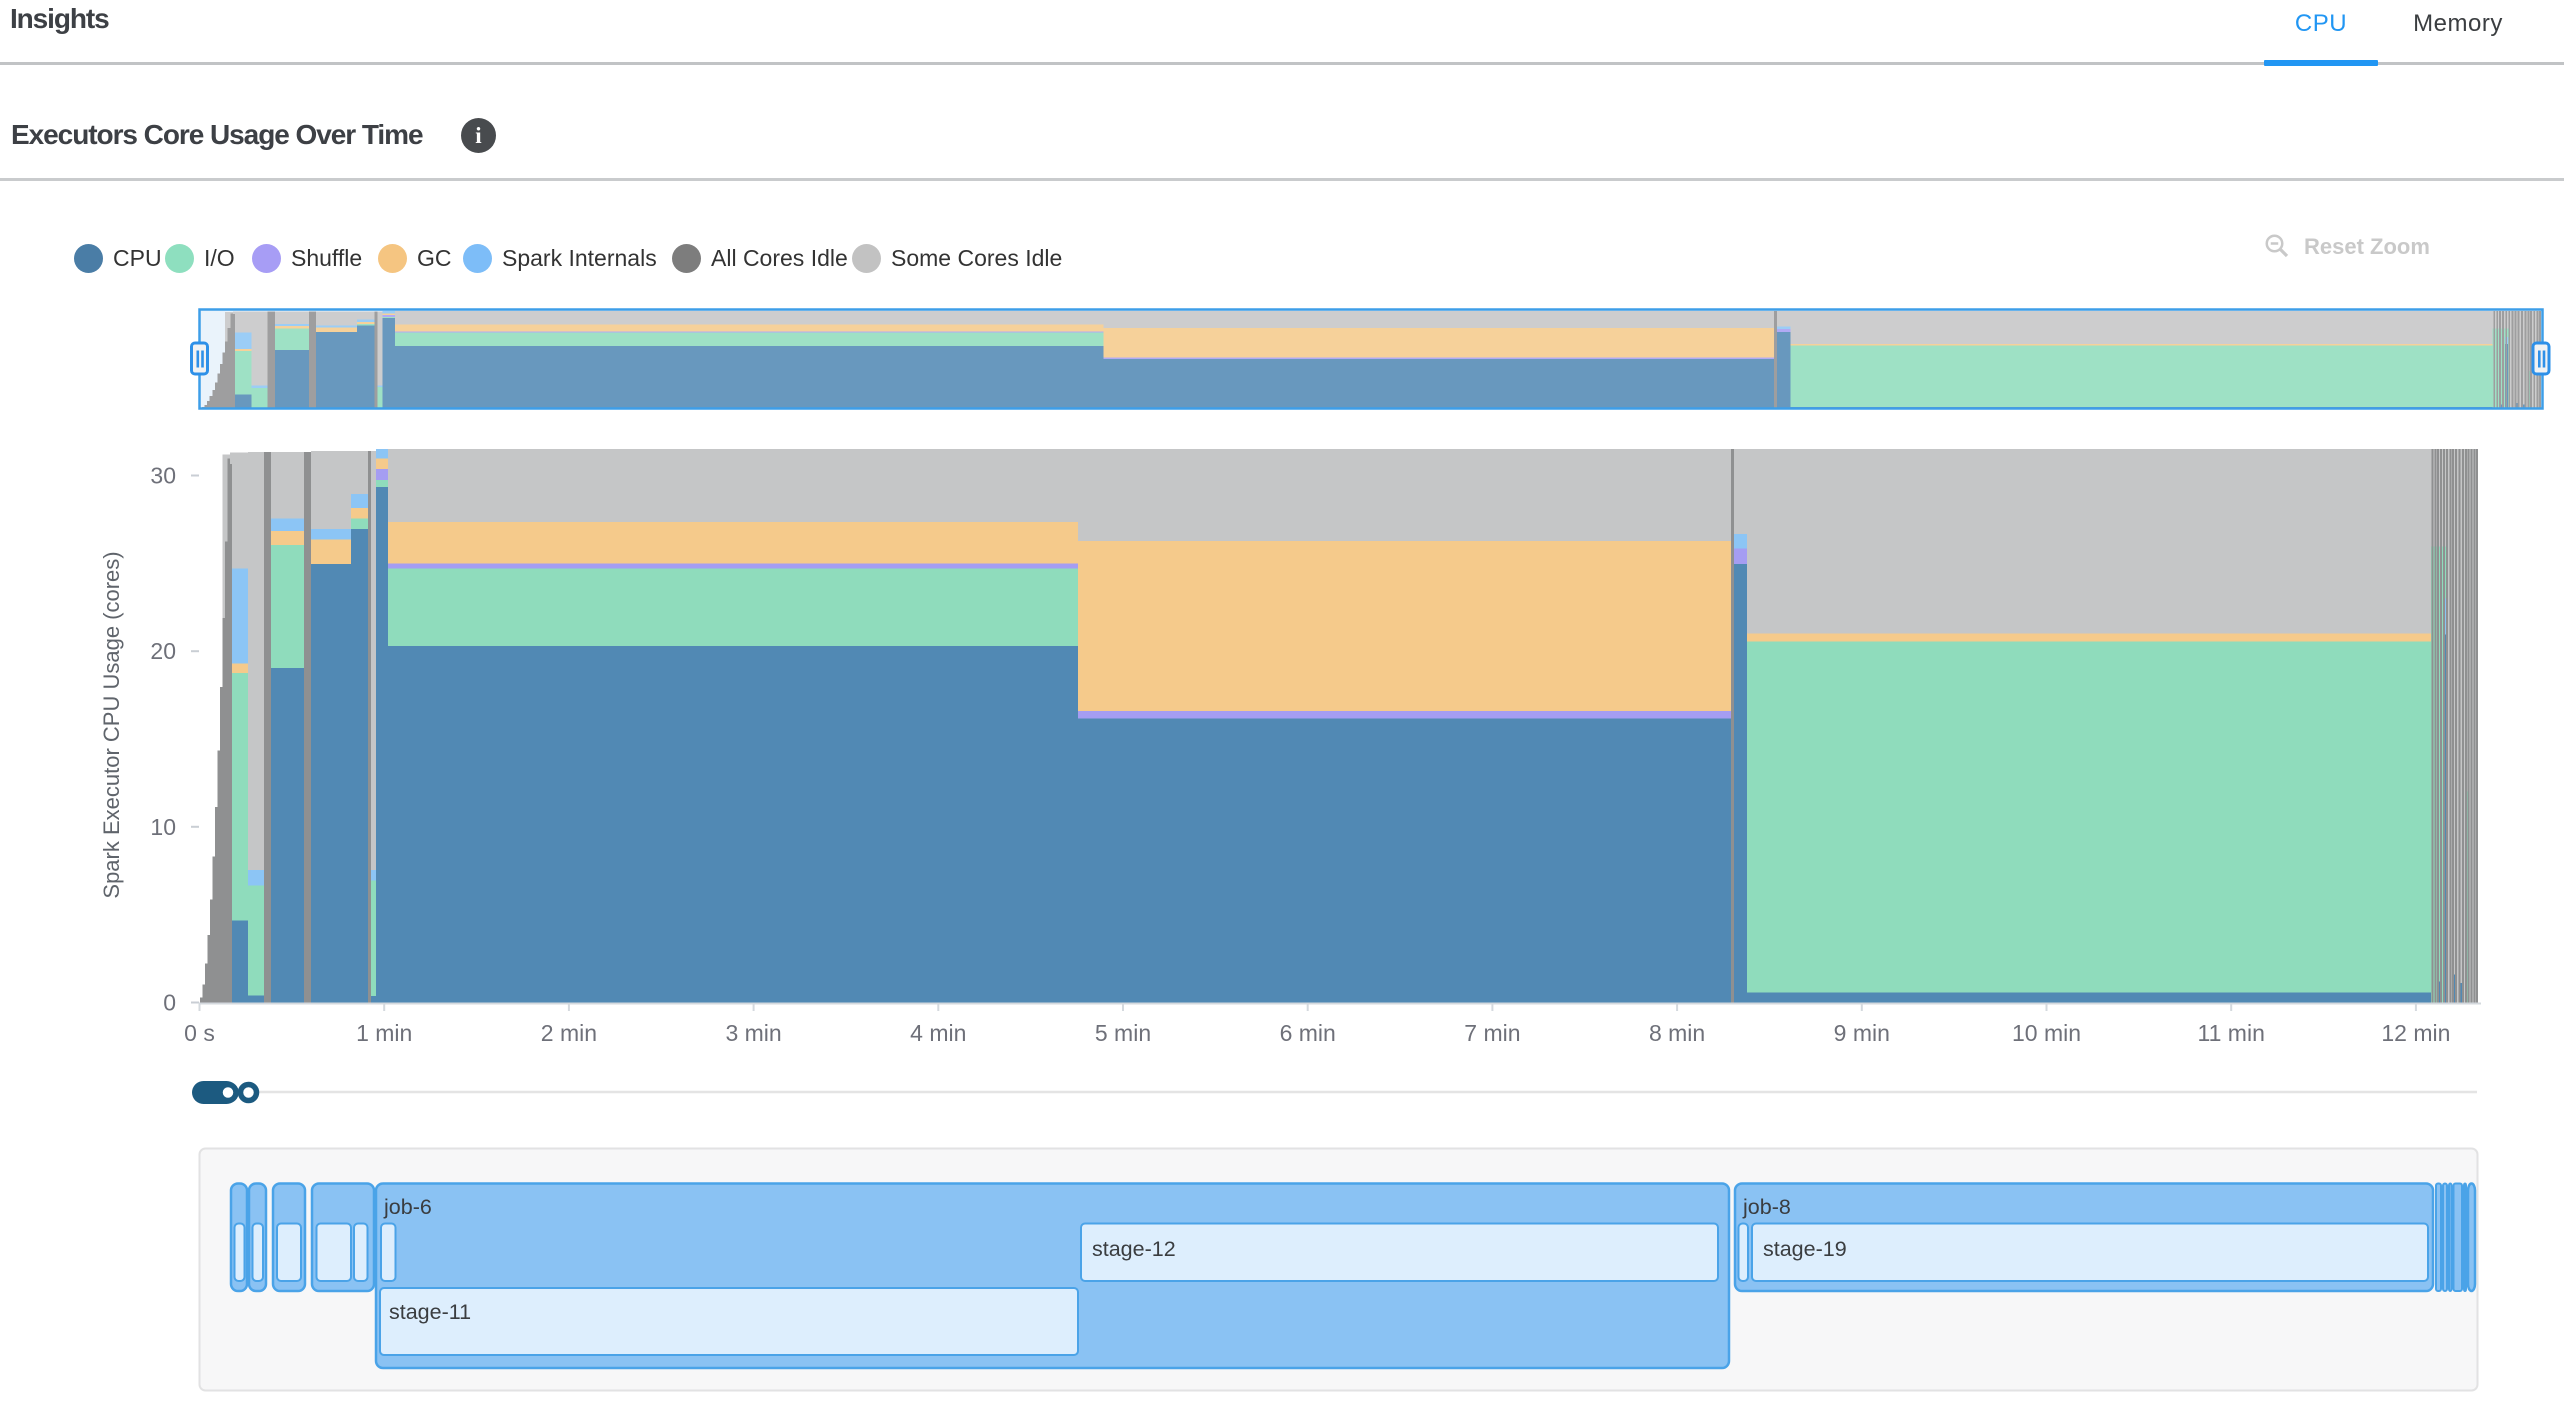 Image resolution: width=2564 pixels, height=1409 pixels. I want to click on svg-text:Spark Executor CPU Usage (core: Spark Executor CPU Usage (cores), so click(111, 724).